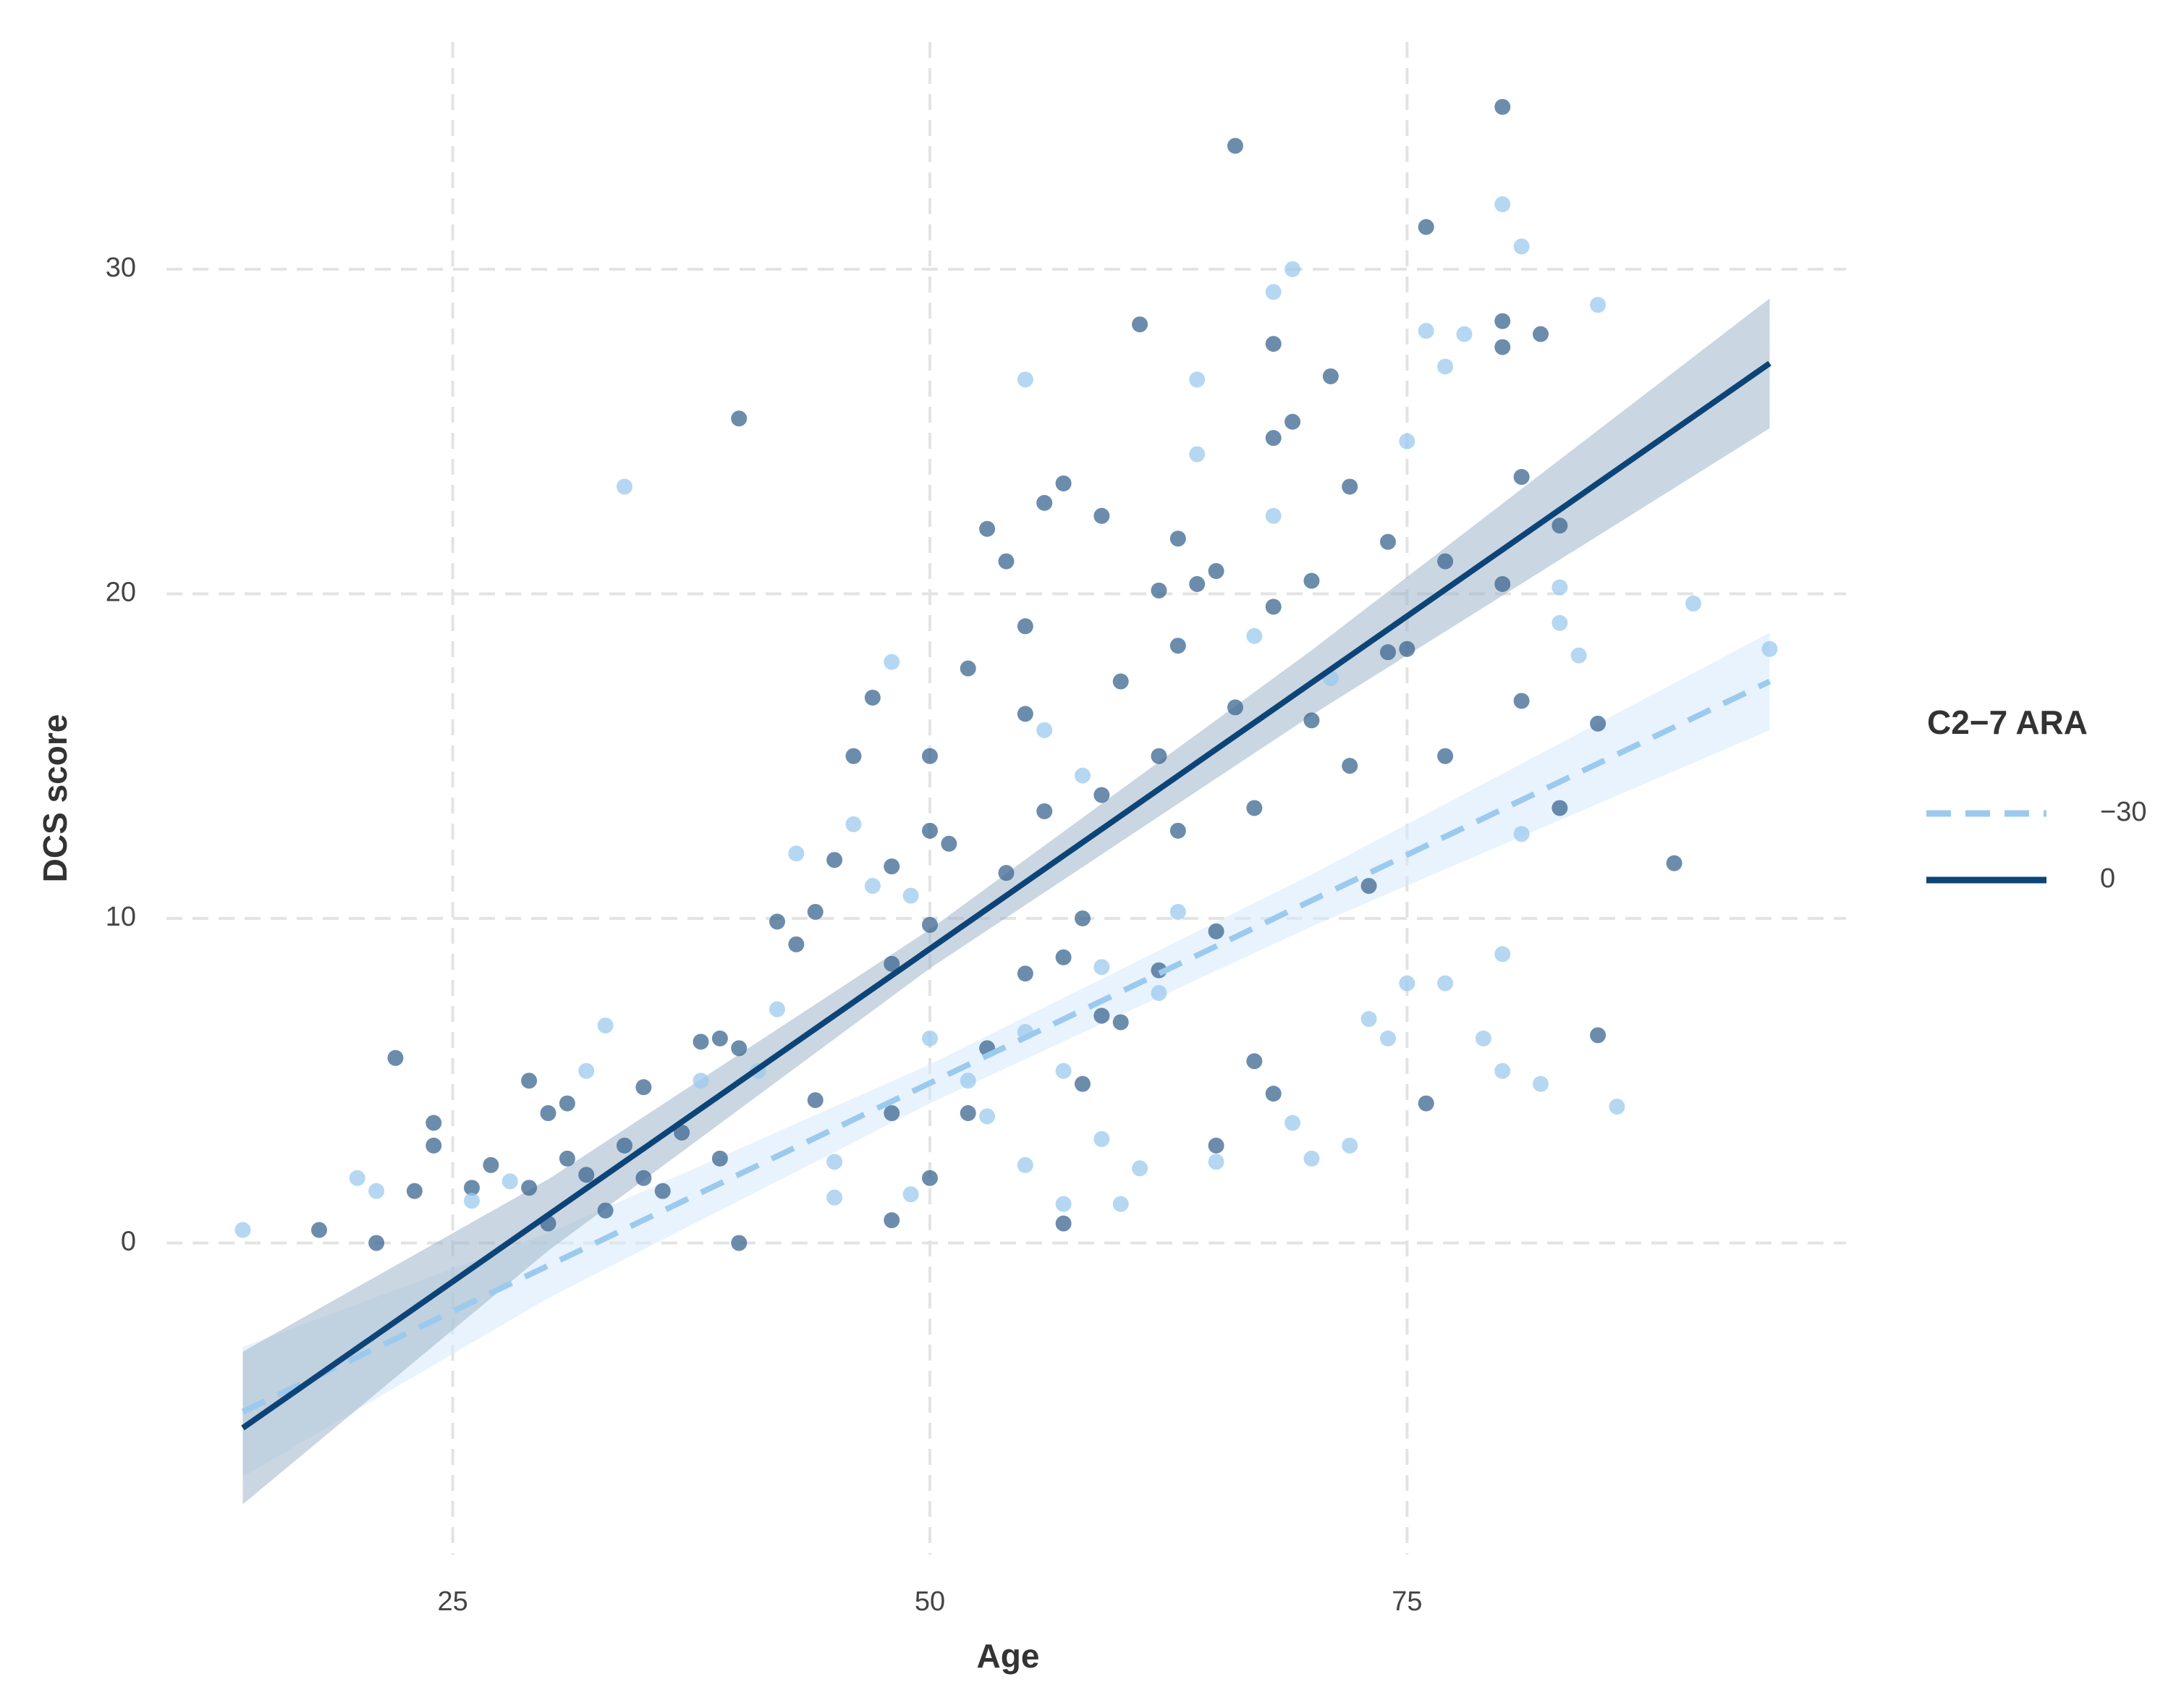  I want to click on y-tick-label: 10, so click(121, 917).